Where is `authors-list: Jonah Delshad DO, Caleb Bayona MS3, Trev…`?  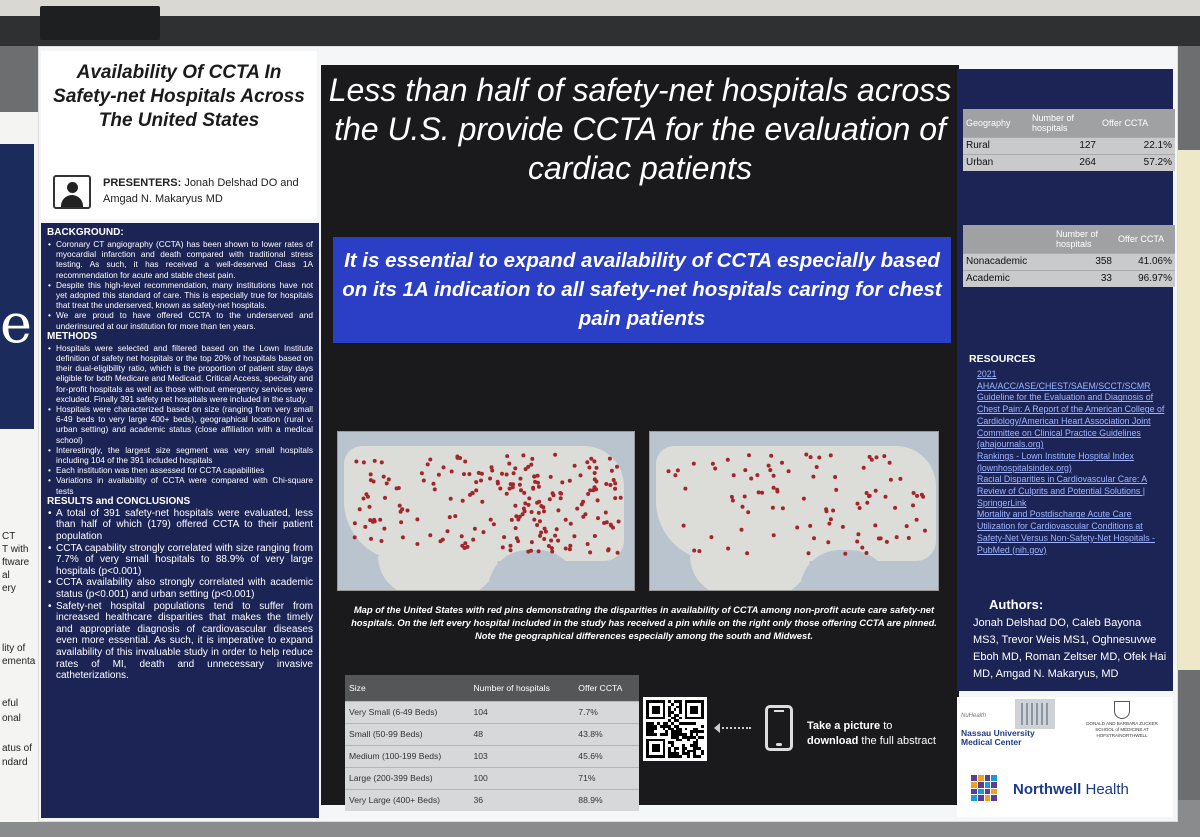 authors-list: Jonah Delshad DO, Caleb Bayona MS3, Trev… is located at coordinates (1070, 648).